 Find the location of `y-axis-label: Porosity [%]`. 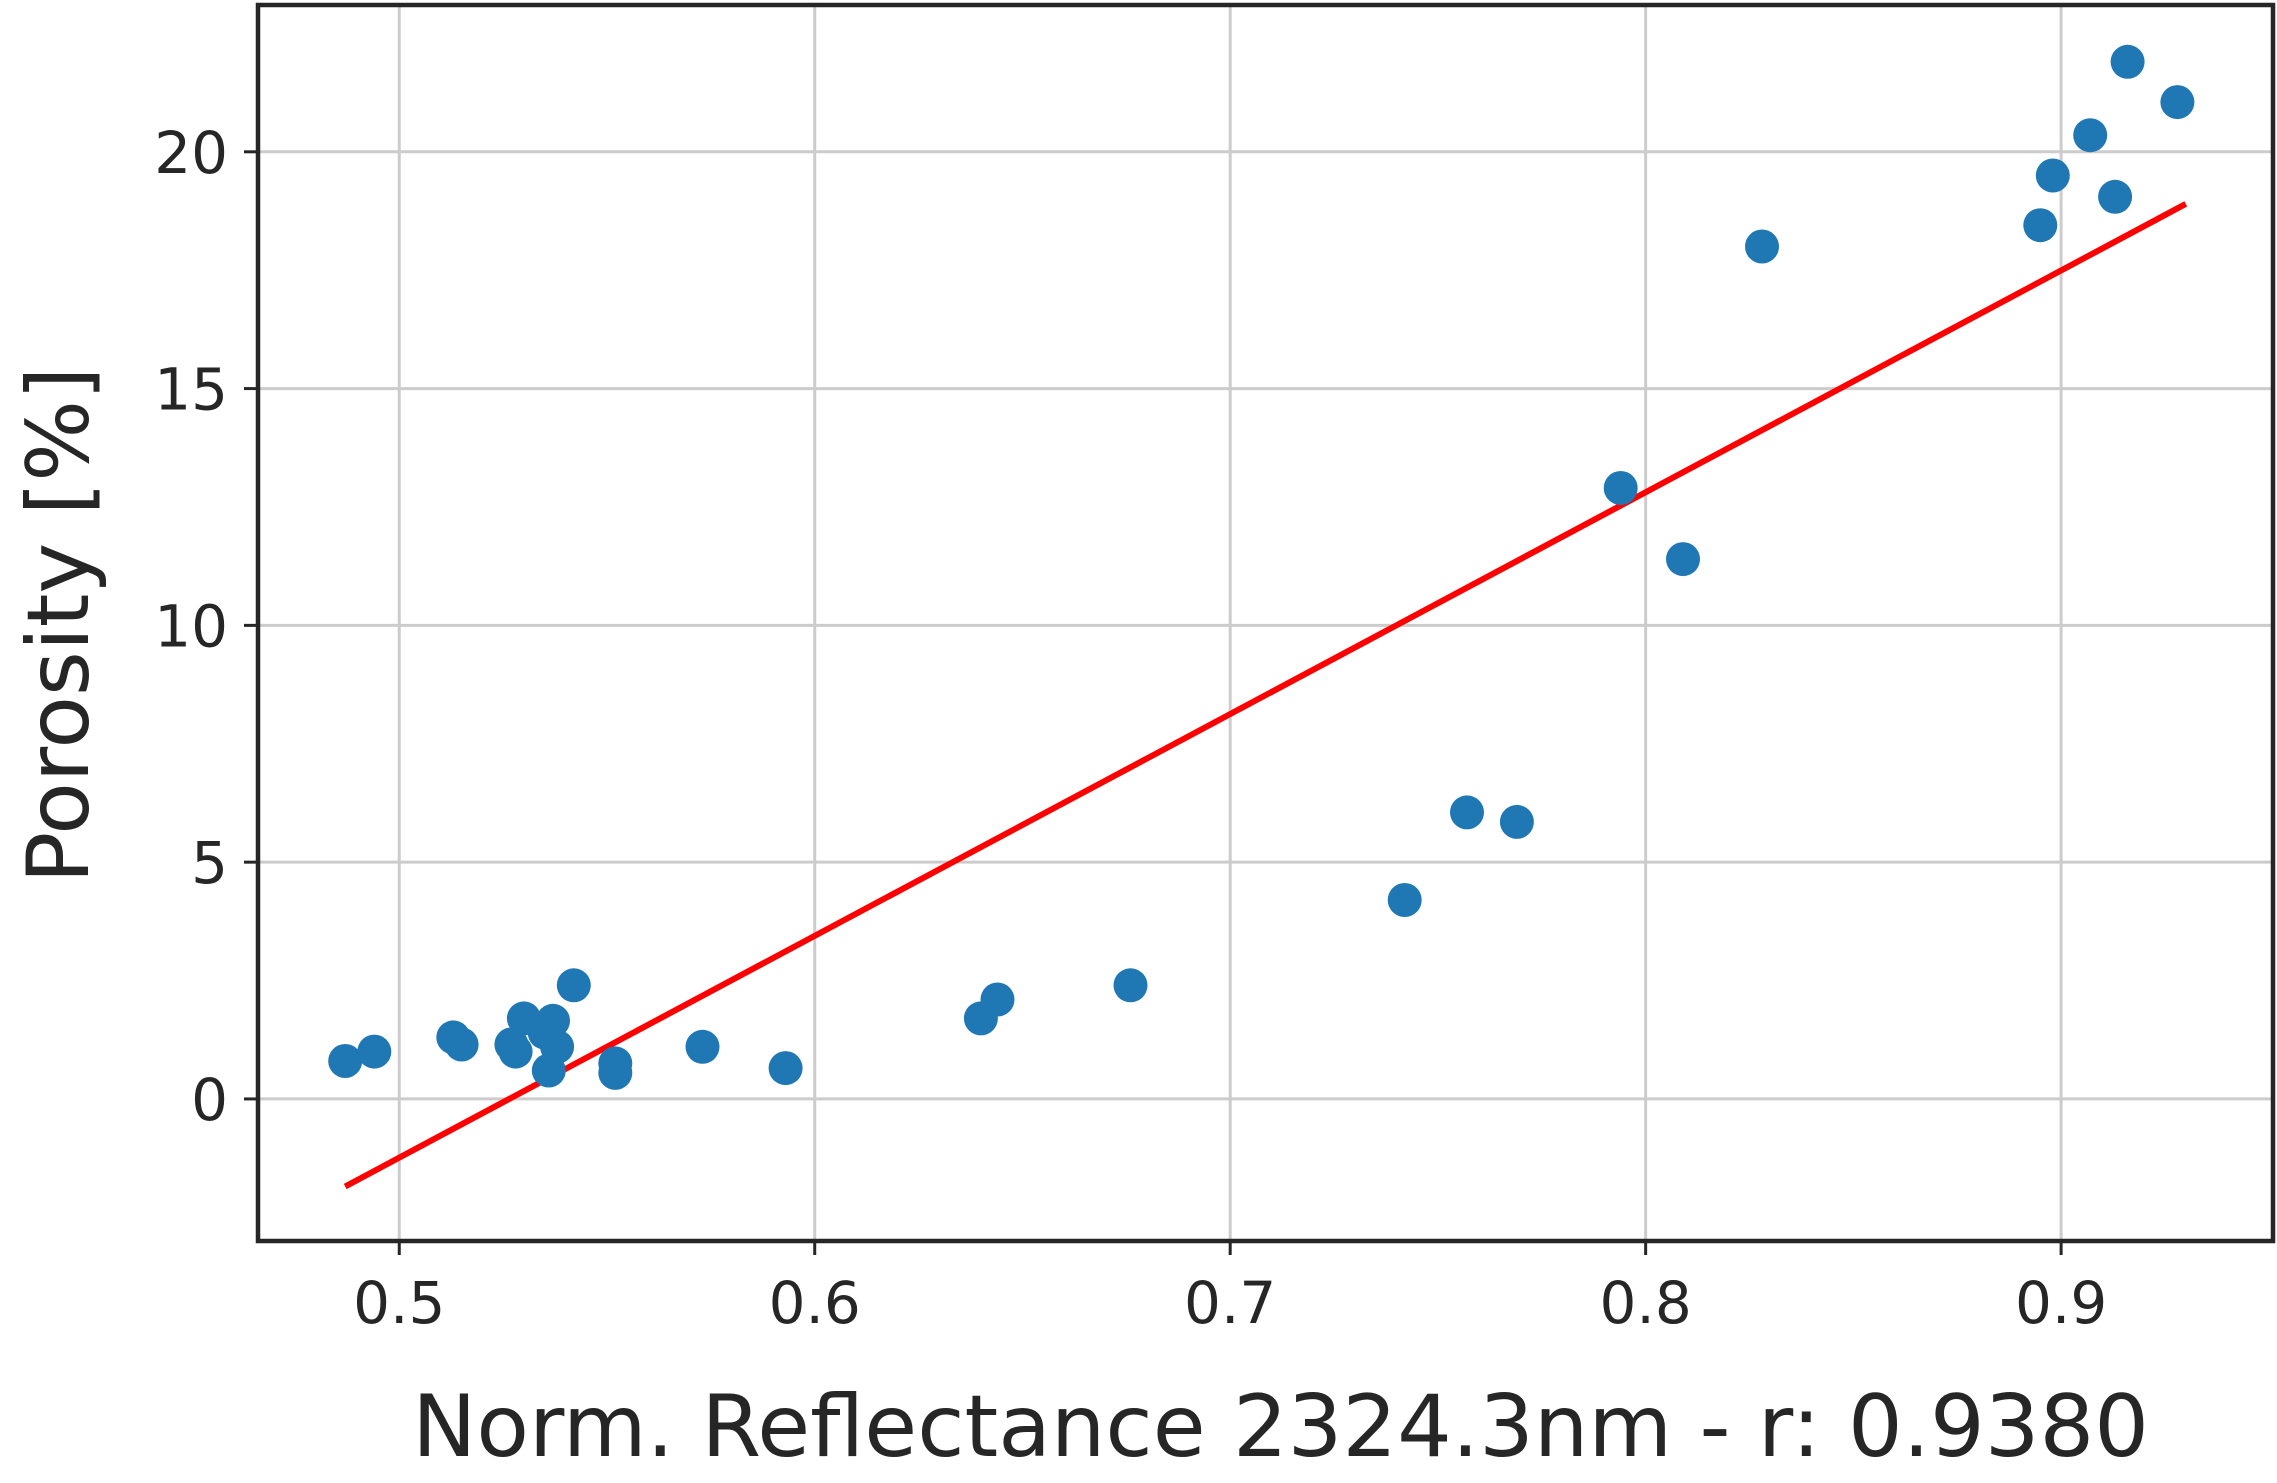

y-axis-label: Porosity [%] is located at coordinates (59, 625).